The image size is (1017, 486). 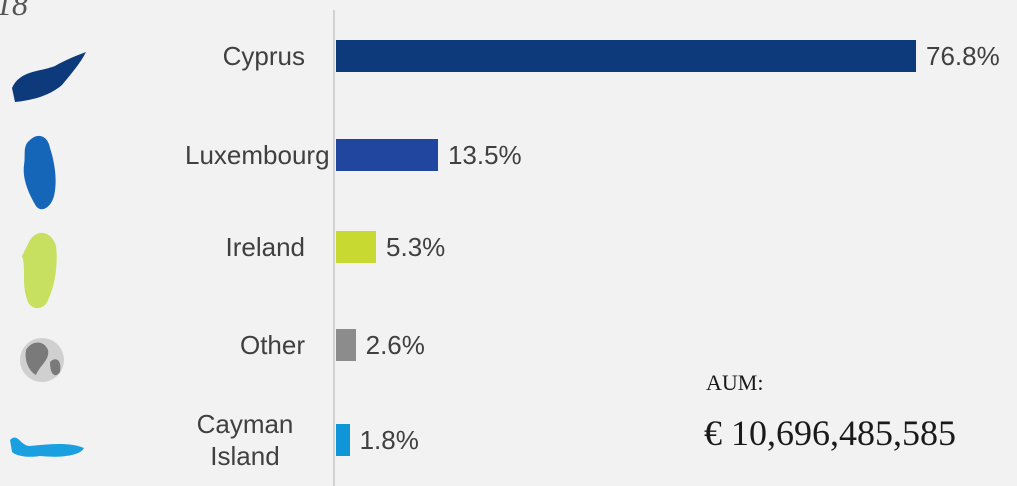 What do you see at coordinates (39, 270) in the screenshot?
I see `ireland-icon` at bounding box center [39, 270].